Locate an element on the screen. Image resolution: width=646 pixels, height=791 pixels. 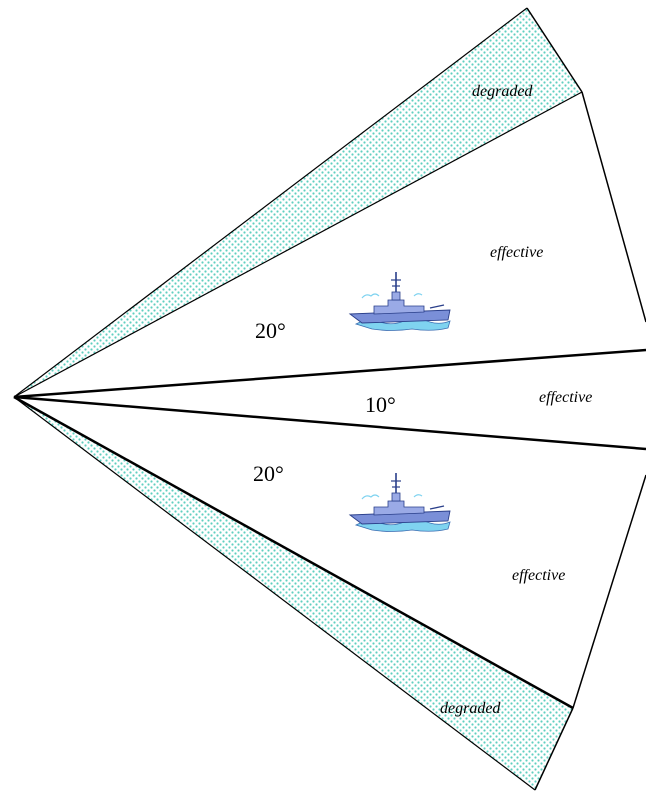
center-angle-label: 10° is located at coordinates (380, 404).